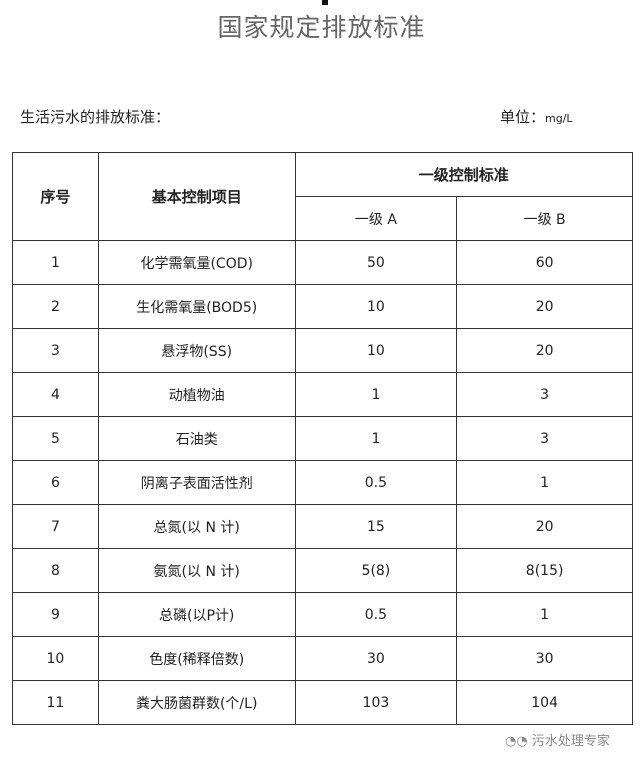  What do you see at coordinates (95, 117) in the screenshot?
I see `subtitle: 生活污水的排放标准：` at bounding box center [95, 117].